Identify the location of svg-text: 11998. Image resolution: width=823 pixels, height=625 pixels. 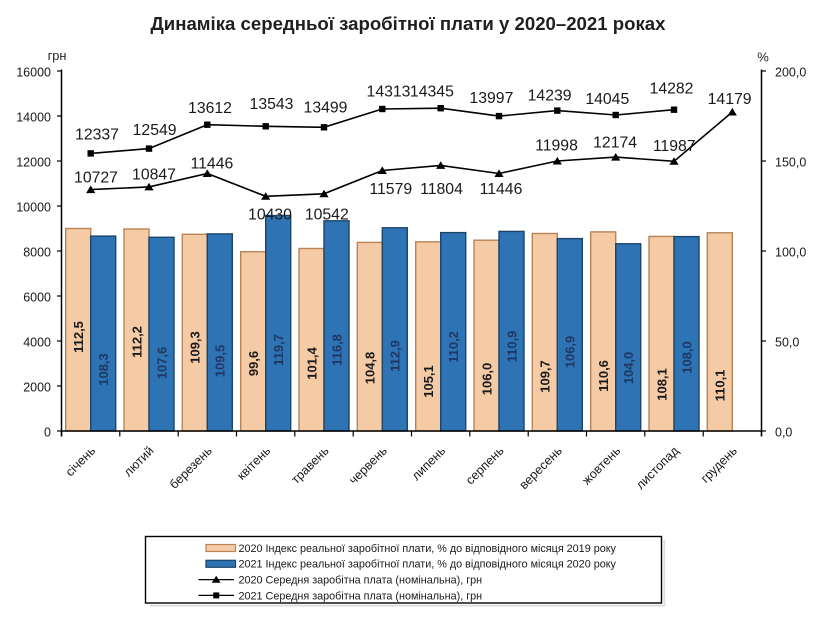
(556, 146).